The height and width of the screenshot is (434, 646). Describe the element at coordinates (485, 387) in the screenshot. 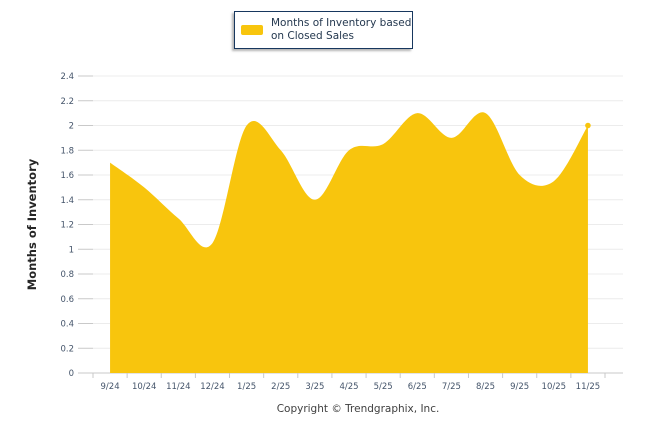

I see `x-tick-label: 8/25` at that location.